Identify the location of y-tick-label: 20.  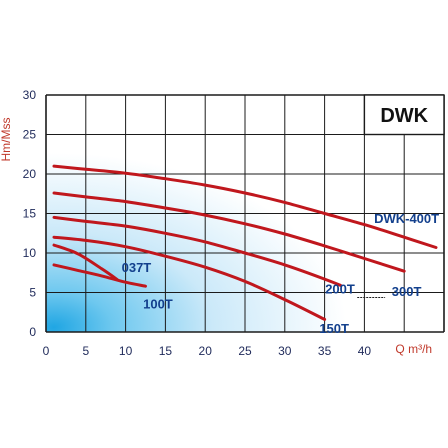
(30, 174).